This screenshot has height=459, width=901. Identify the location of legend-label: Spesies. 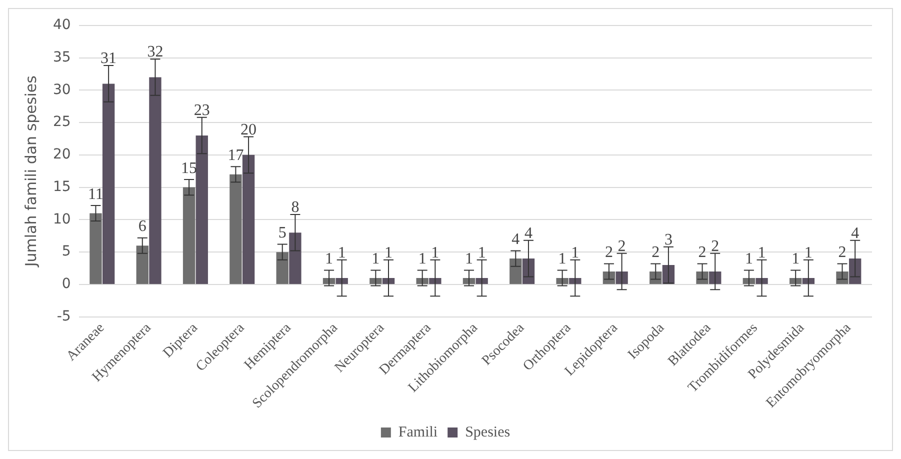
(487, 432).